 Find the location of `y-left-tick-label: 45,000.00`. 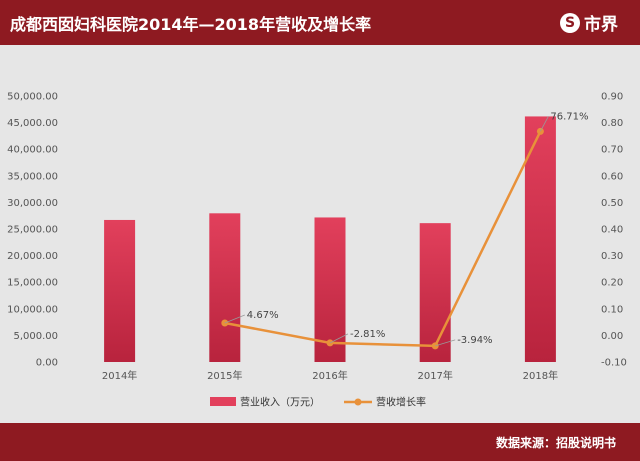

y-left-tick-label: 45,000.00 is located at coordinates (32, 123).